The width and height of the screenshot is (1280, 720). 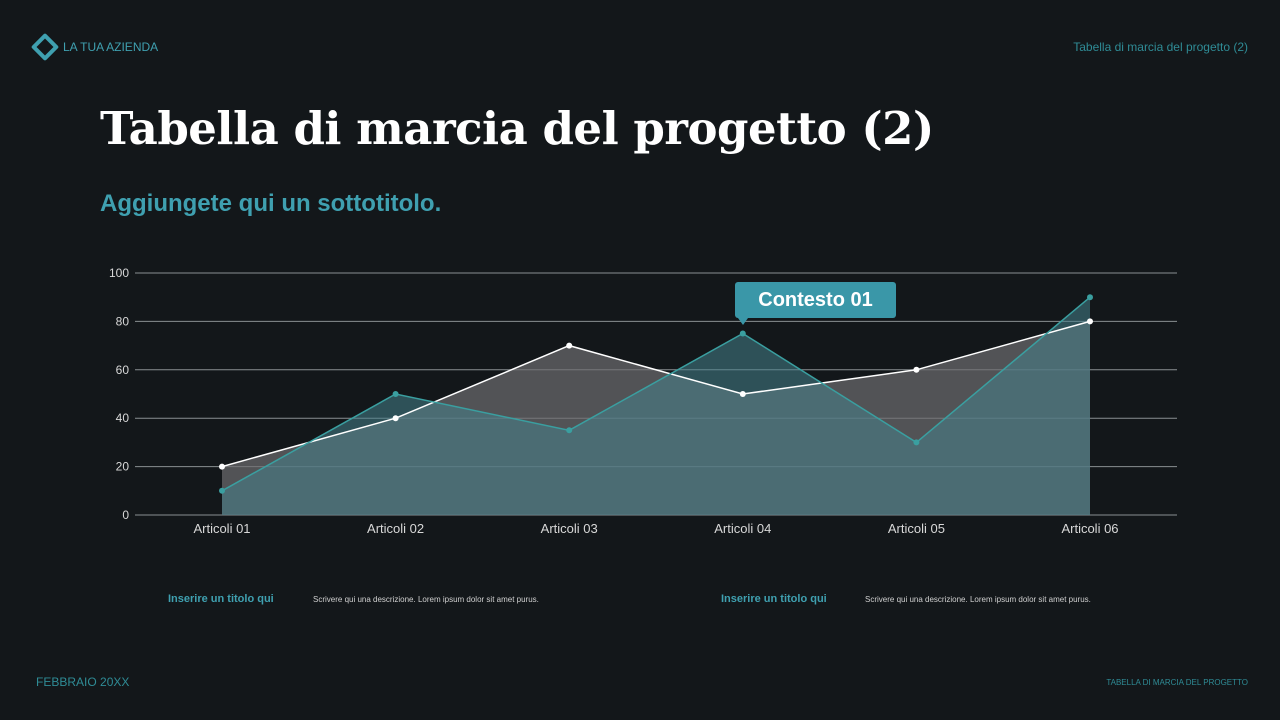 What do you see at coordinates (123, 370) in the screenshot?
I see `y-tick-label: 60` at bounding box center [123, 370].